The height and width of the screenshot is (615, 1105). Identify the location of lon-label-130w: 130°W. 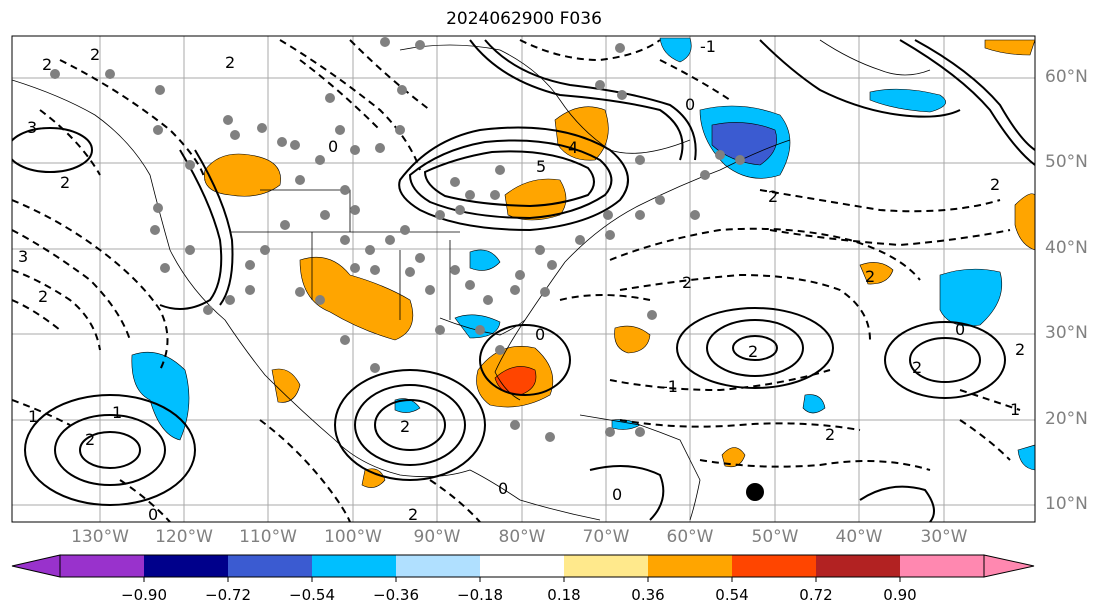
(100, 537).